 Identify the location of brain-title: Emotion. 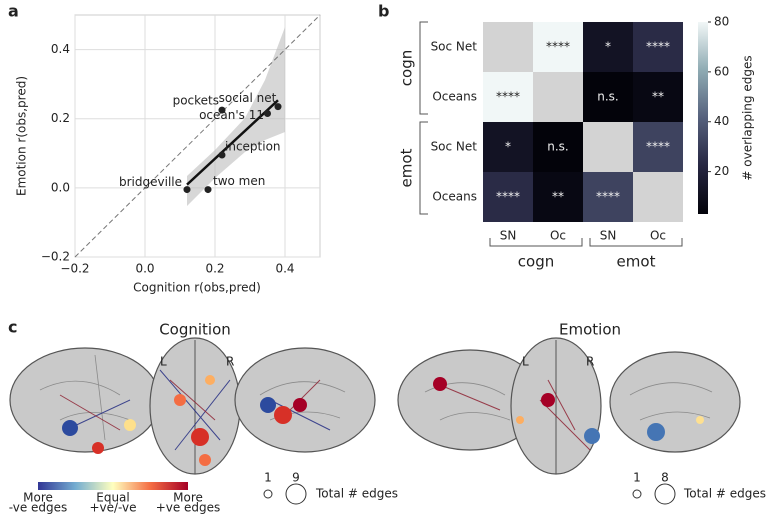
(590, 330).